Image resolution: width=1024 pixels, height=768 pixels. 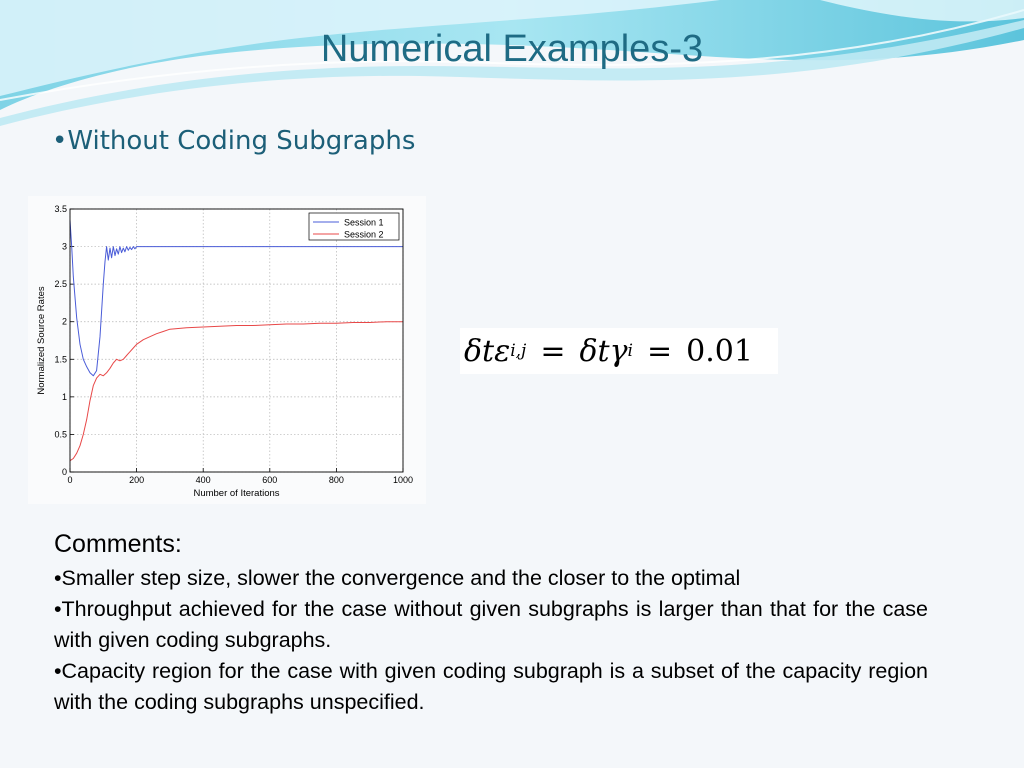 What do you see at coordinates (64, 397) in the screenshot?
I see `y-tick-label: 1` at bounding box center [64, 397].